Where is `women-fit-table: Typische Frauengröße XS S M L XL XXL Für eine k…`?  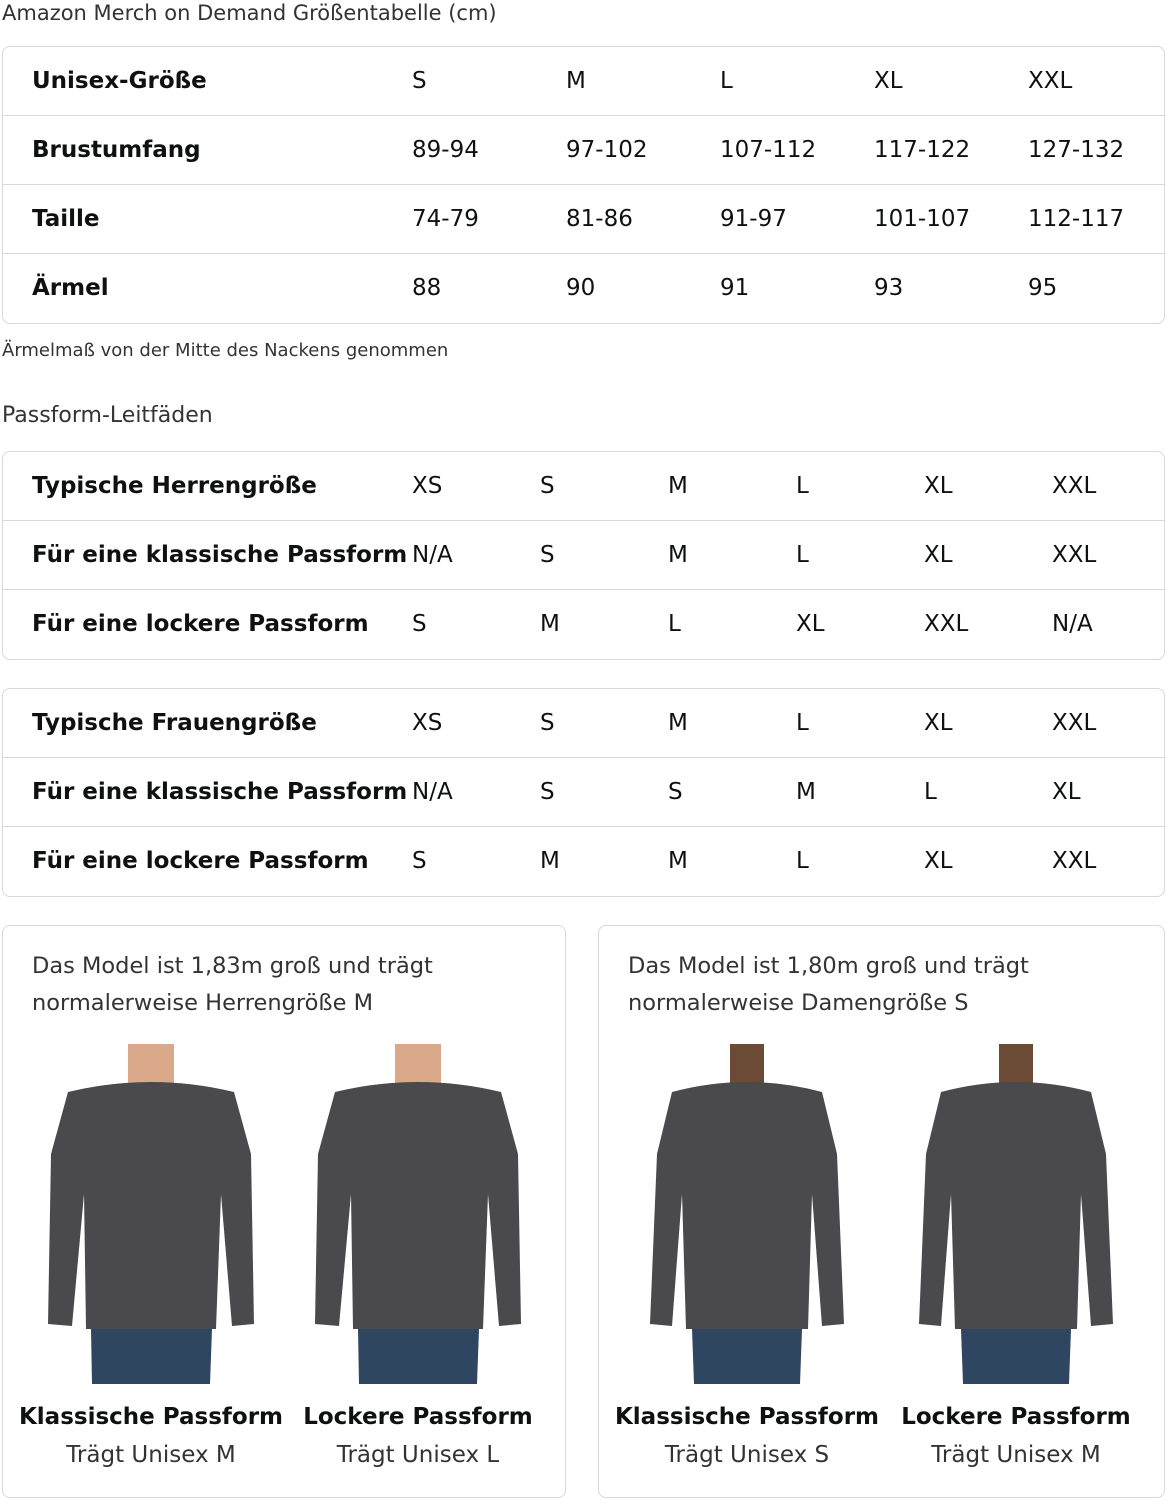
women-fit-table: Typische Frauengröße XS S M L XL XXL Für eine k… is located at coordinates (583, 792).